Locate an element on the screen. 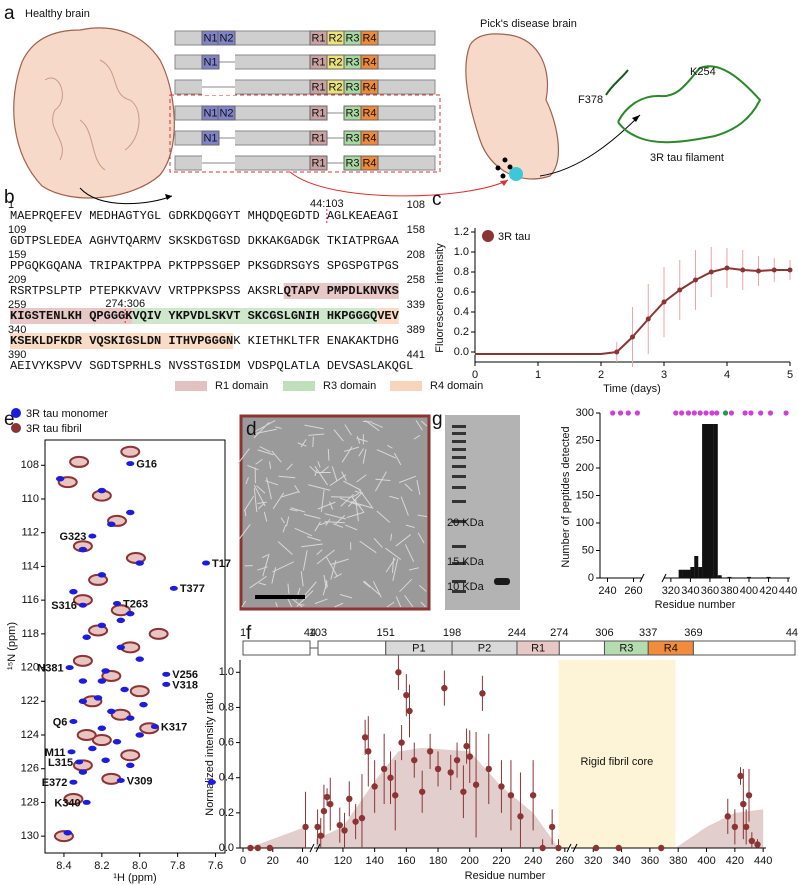 The image size is (798, 885). x-tick-label: 8.0 is located at coordinates (139, 866).